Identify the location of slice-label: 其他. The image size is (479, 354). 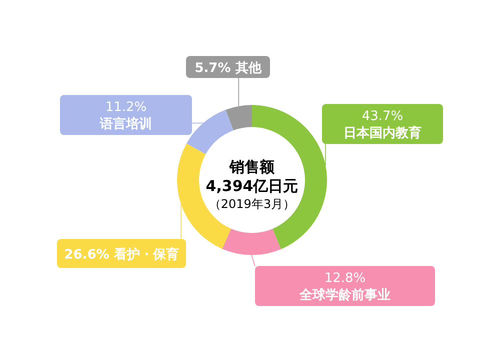
(248, 68).